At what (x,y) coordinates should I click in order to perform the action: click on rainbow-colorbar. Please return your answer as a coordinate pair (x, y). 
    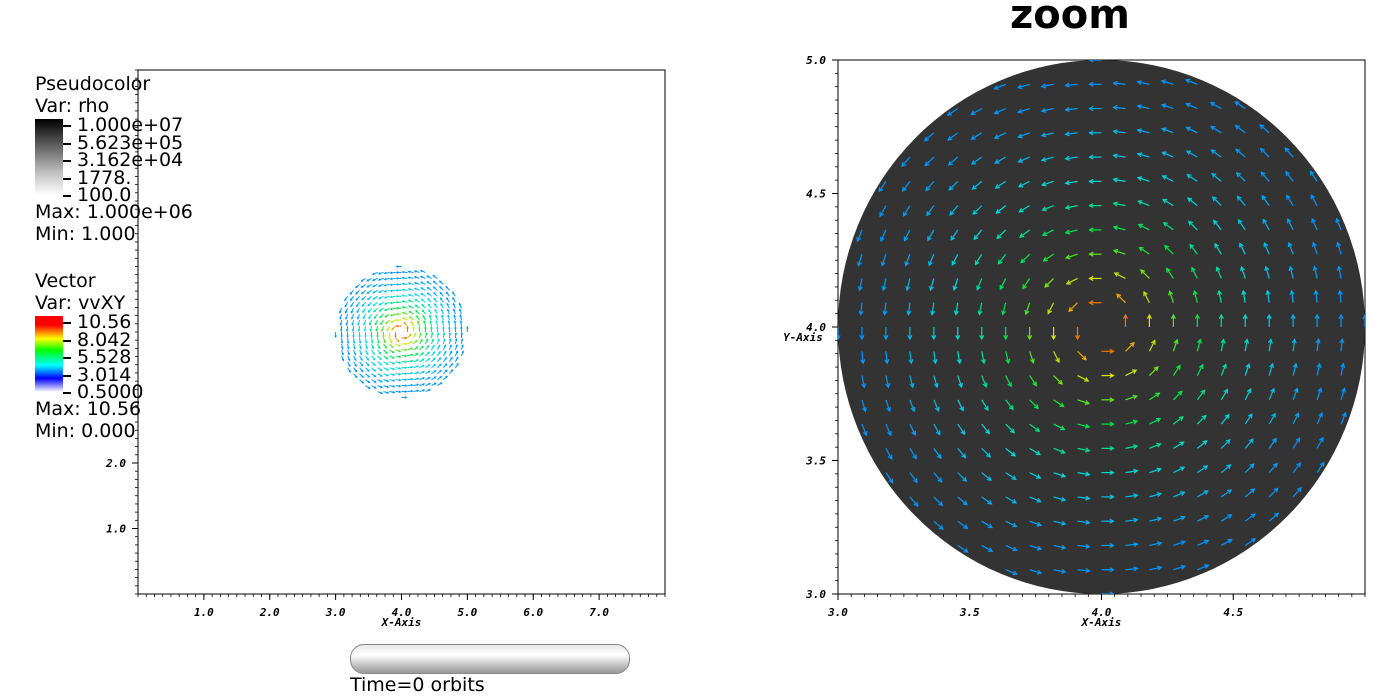
    Looking at the image, I should click on (49, 354).